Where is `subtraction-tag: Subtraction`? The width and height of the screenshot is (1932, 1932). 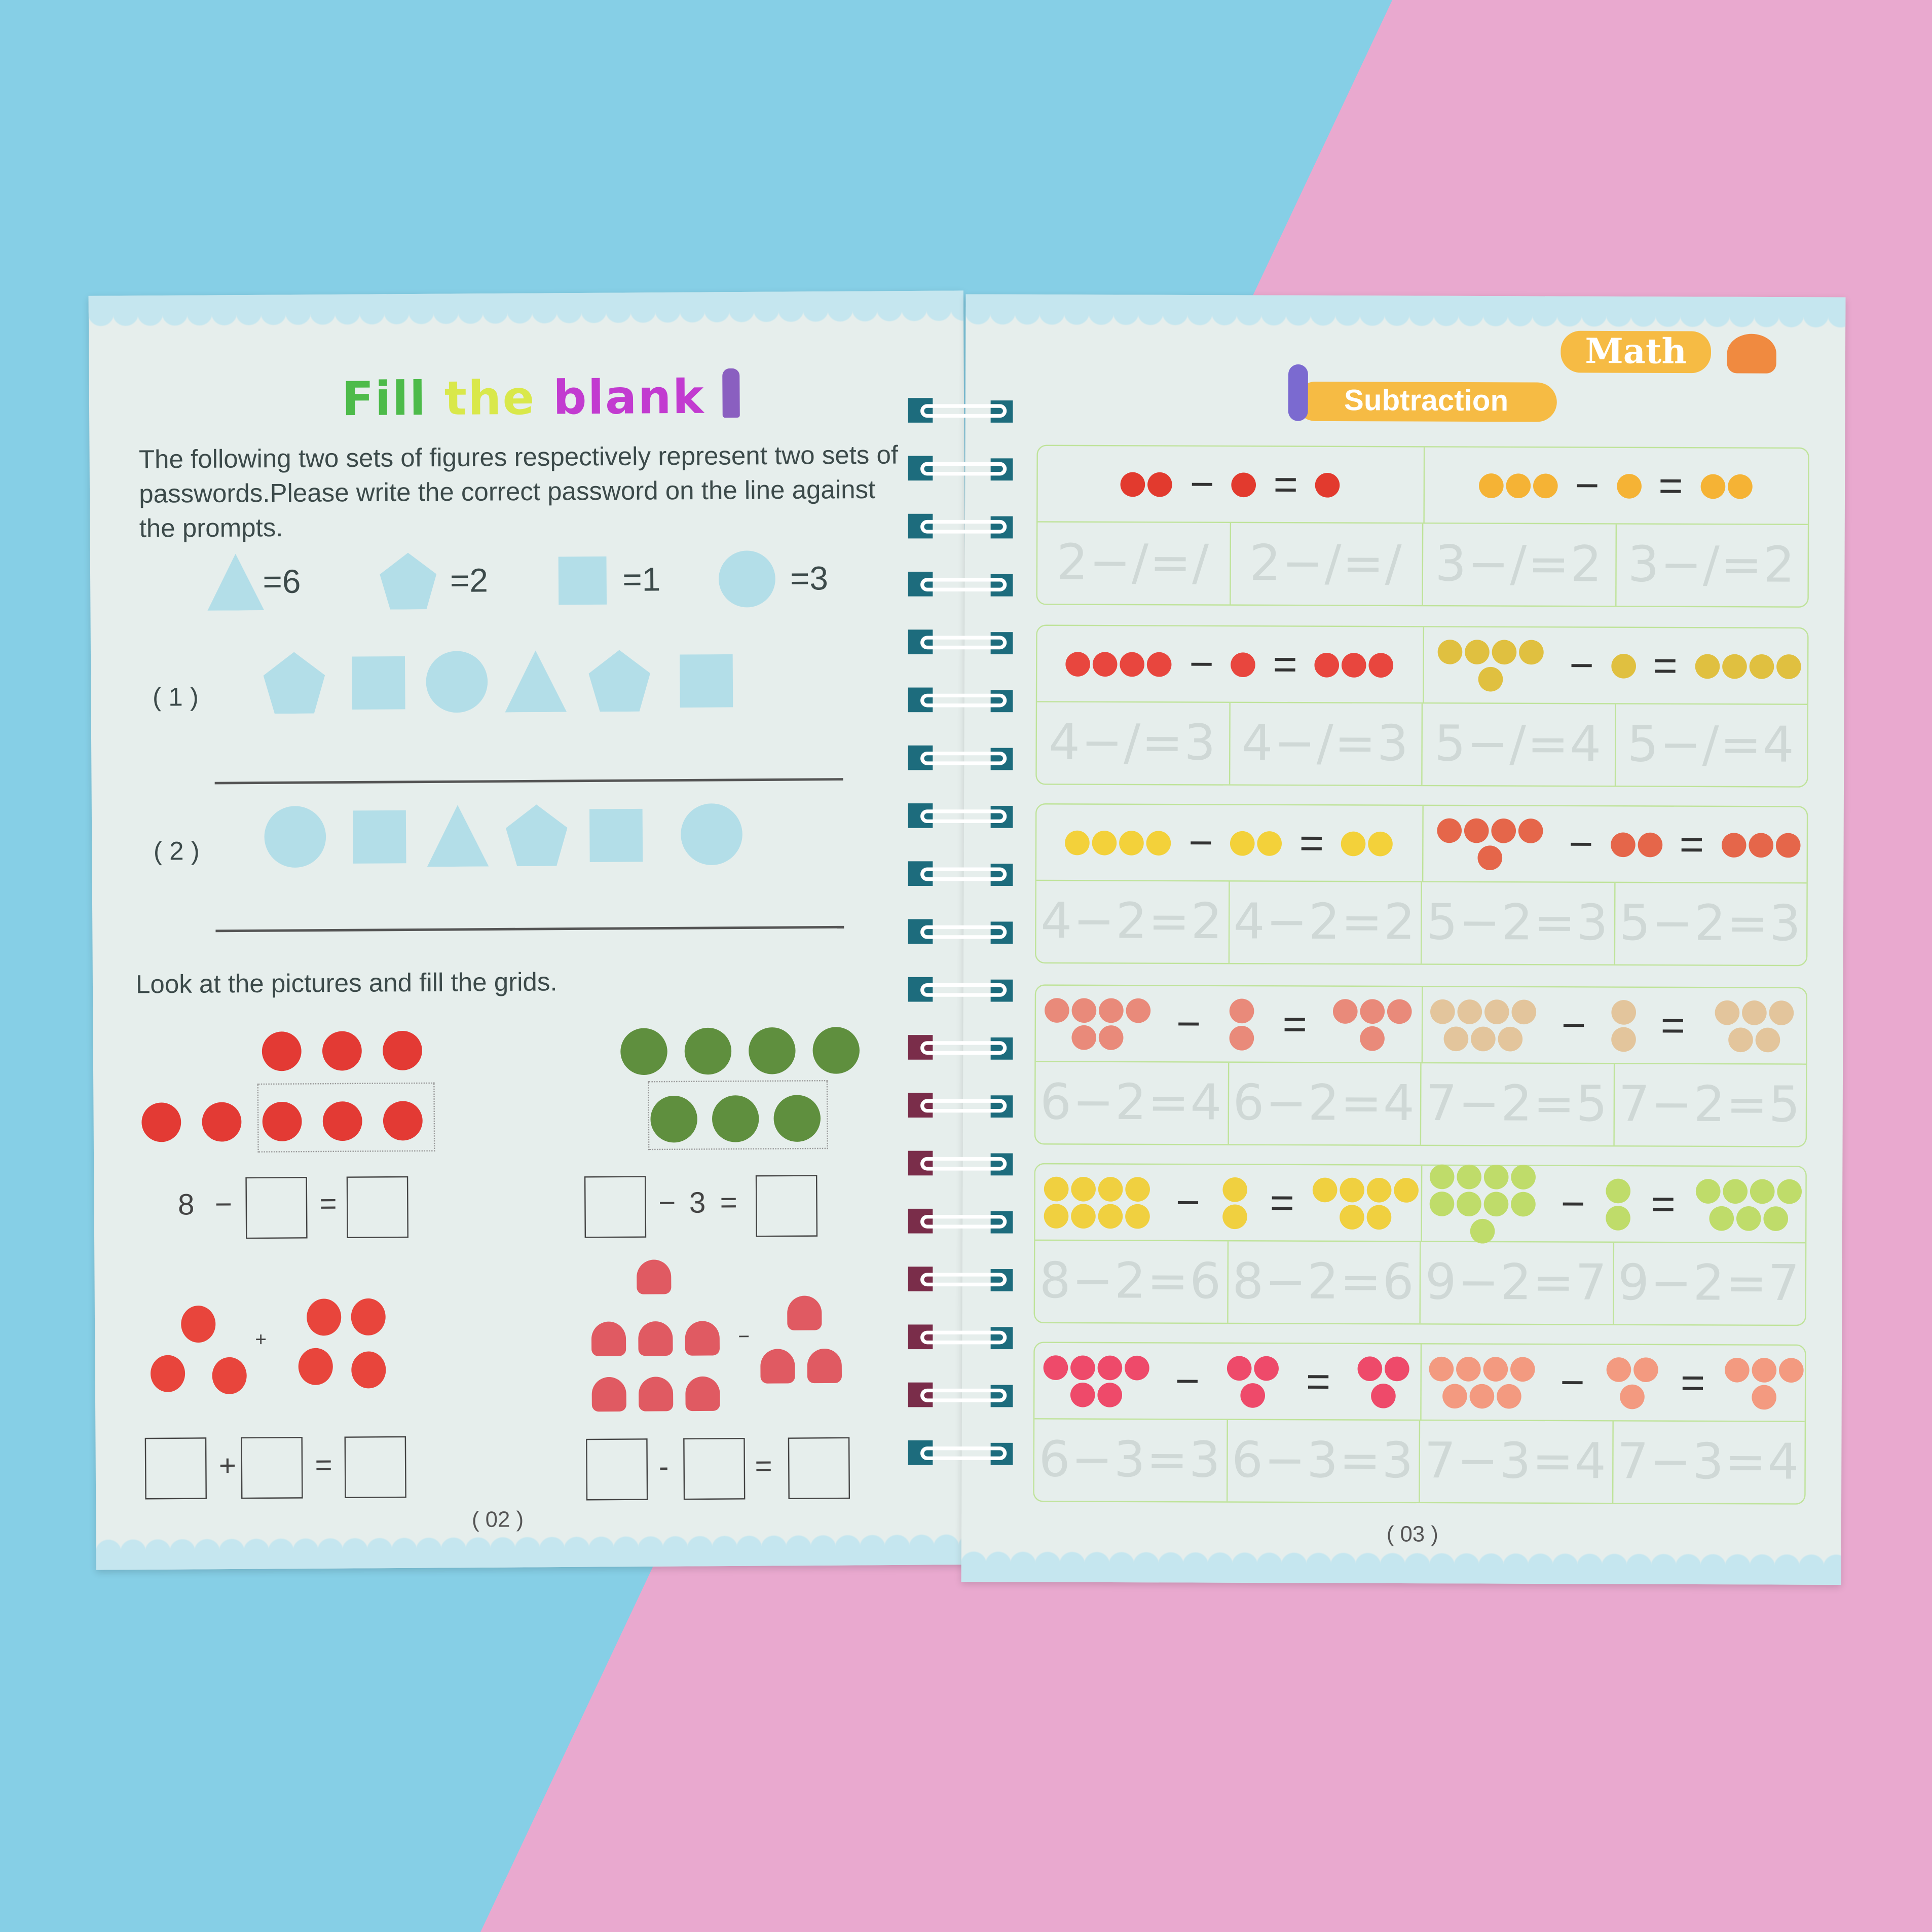
subtraction-tag: Subtraction is located at coordinates (1426, 401).